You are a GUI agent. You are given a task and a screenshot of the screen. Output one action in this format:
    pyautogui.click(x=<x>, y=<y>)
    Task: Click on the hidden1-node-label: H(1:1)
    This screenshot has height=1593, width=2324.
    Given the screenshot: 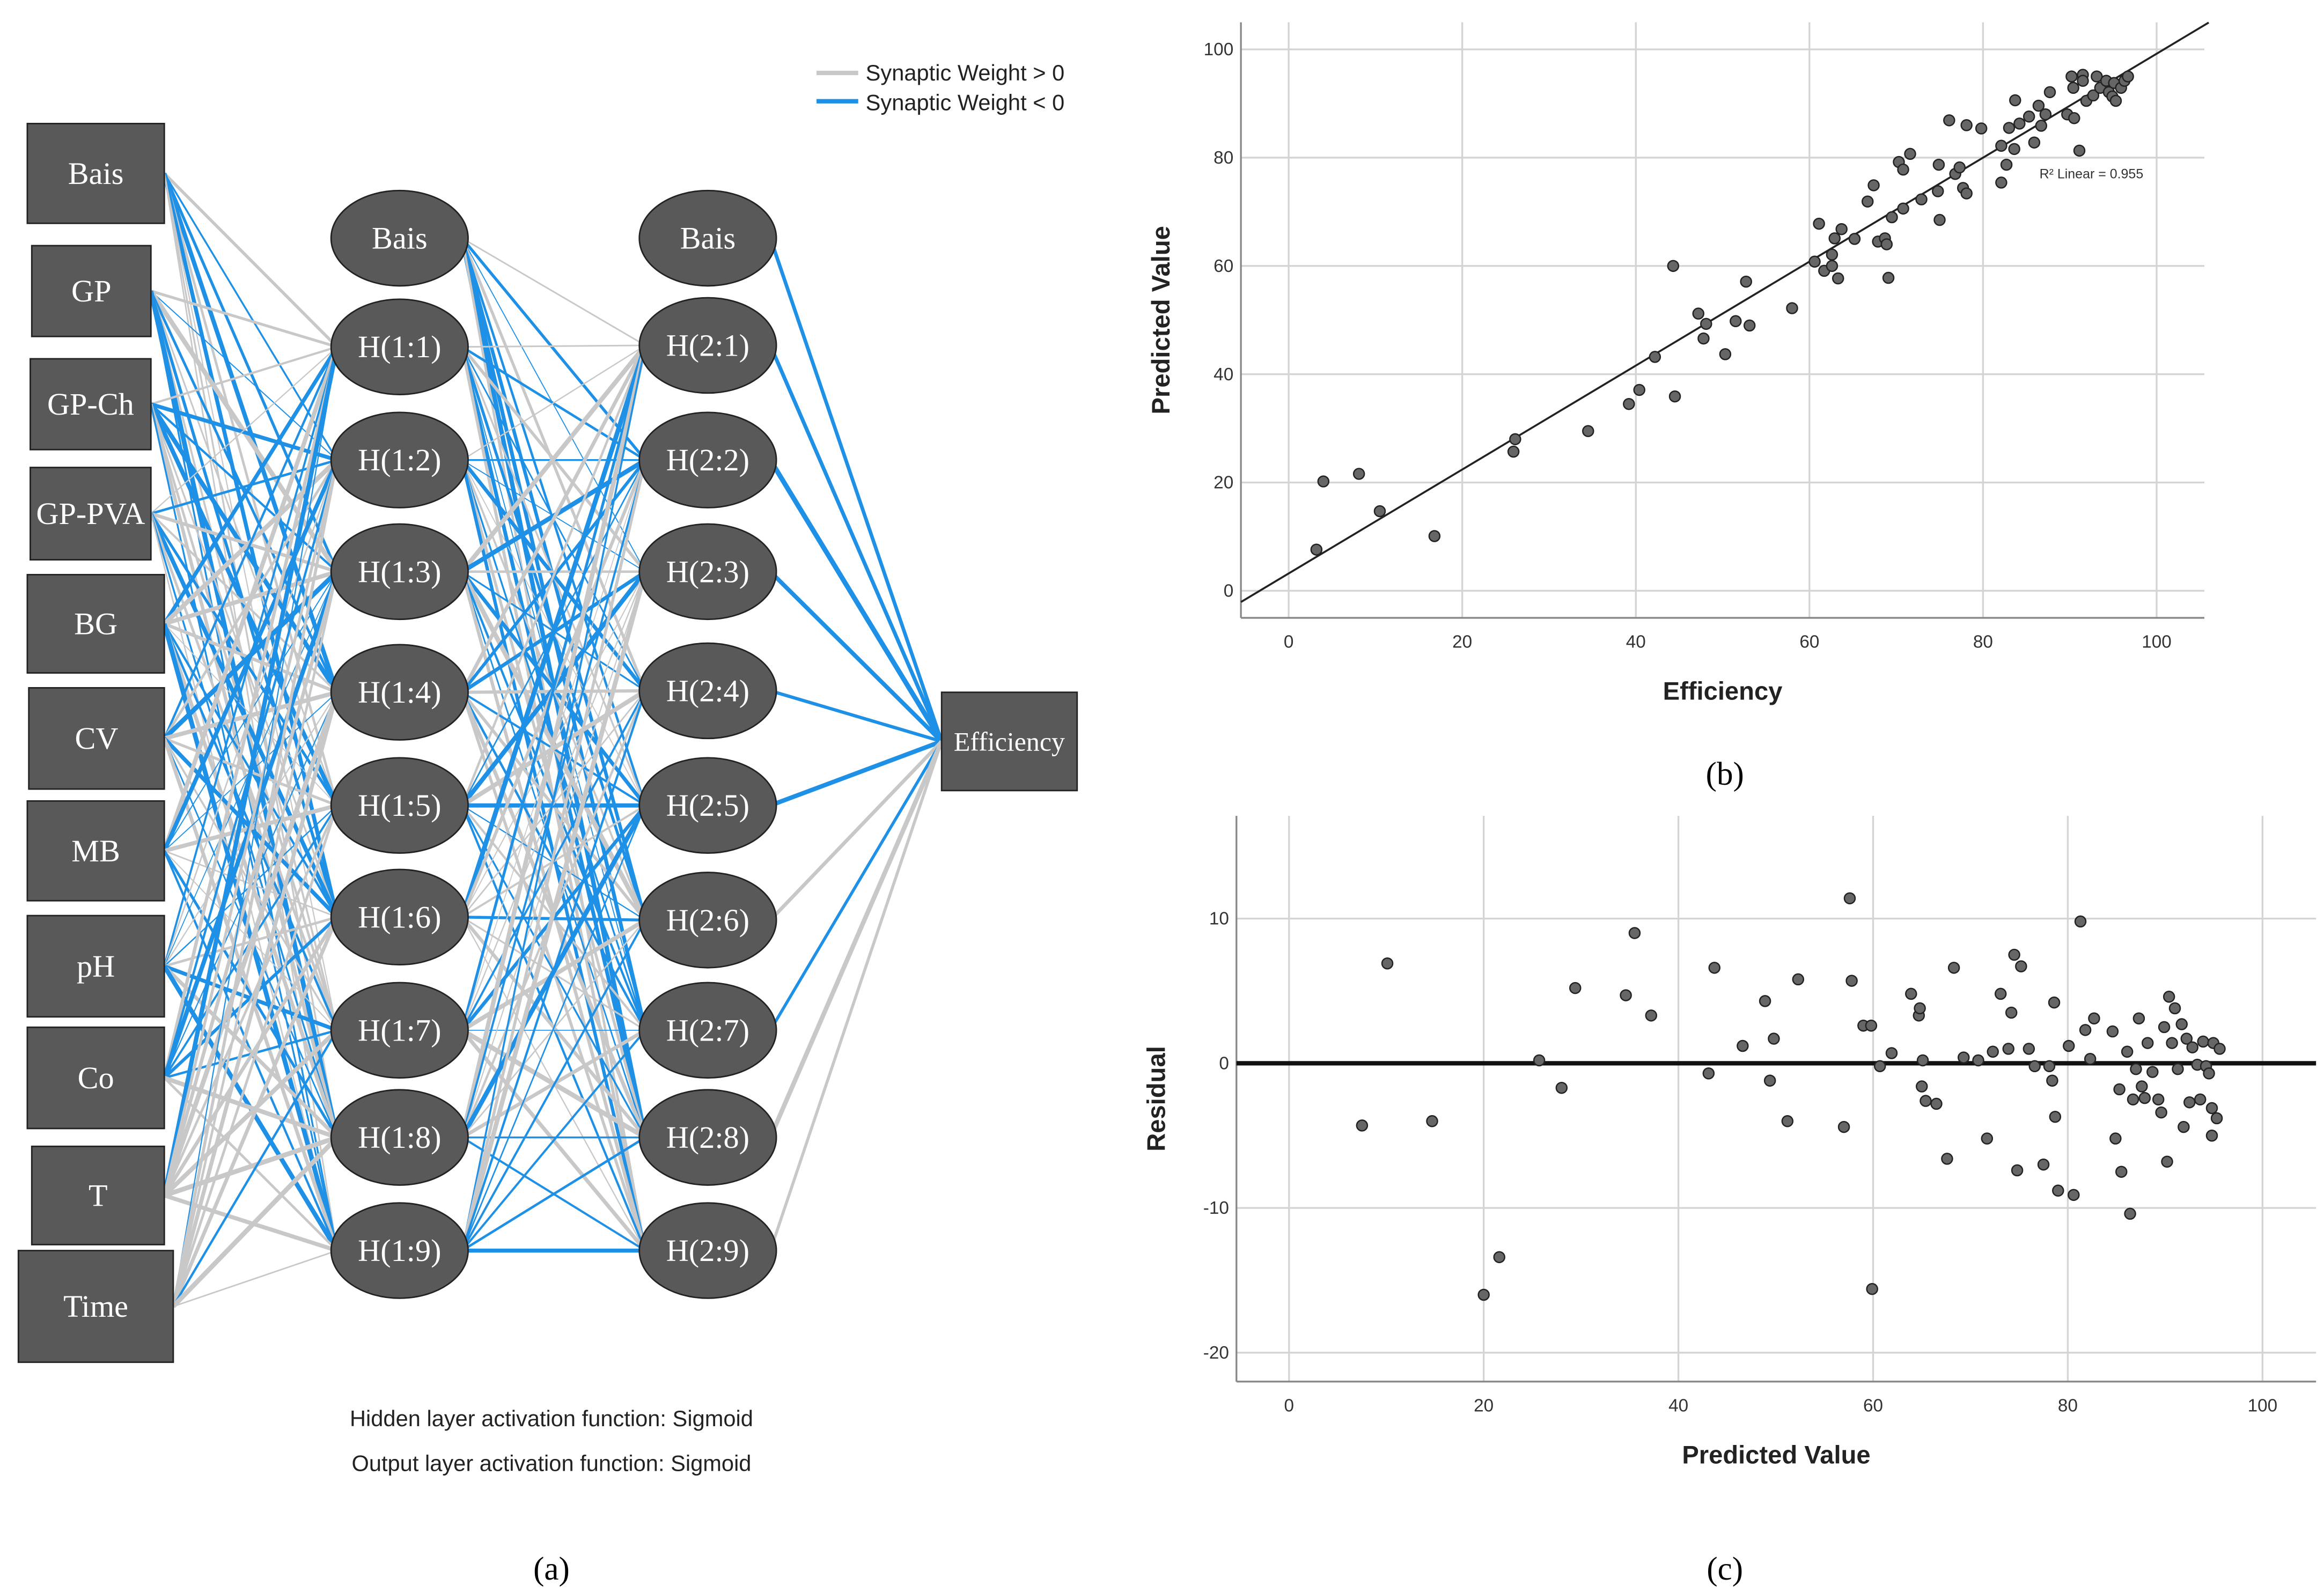 What is the action you would take?
    pyautogui.click(x=399, y=346)
    